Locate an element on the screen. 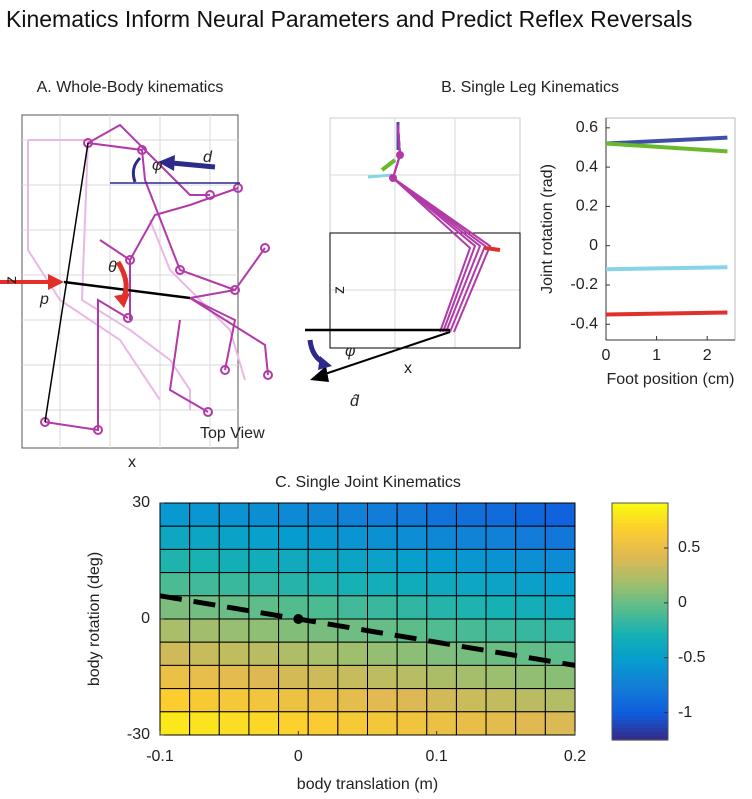  x-tick-label: 1 is located at coordinates (656, 355).